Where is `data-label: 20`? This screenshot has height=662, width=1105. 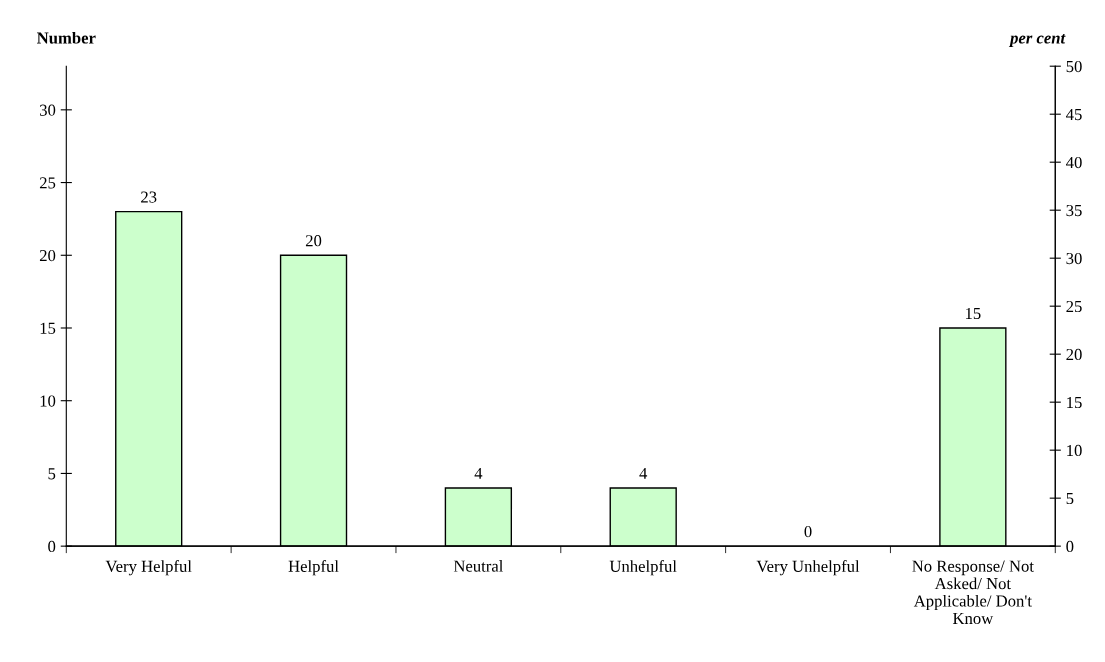
data-label: 20 is located at coordinates (313, 241).